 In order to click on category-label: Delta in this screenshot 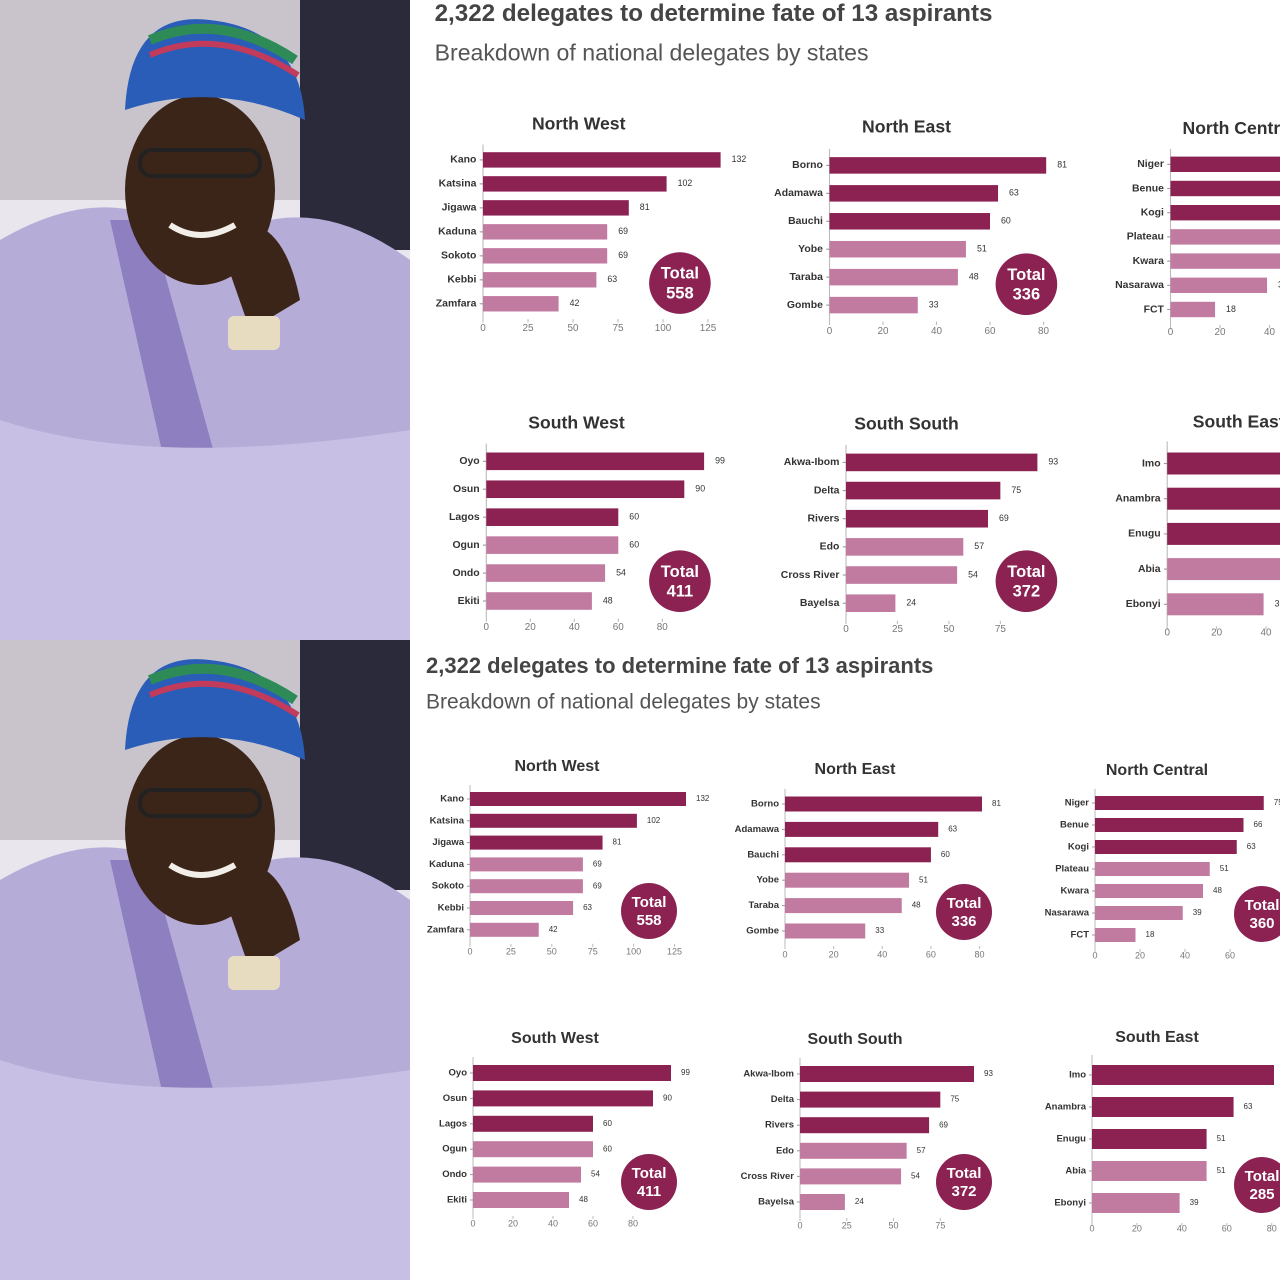, I will do `click(783, 1099)`.